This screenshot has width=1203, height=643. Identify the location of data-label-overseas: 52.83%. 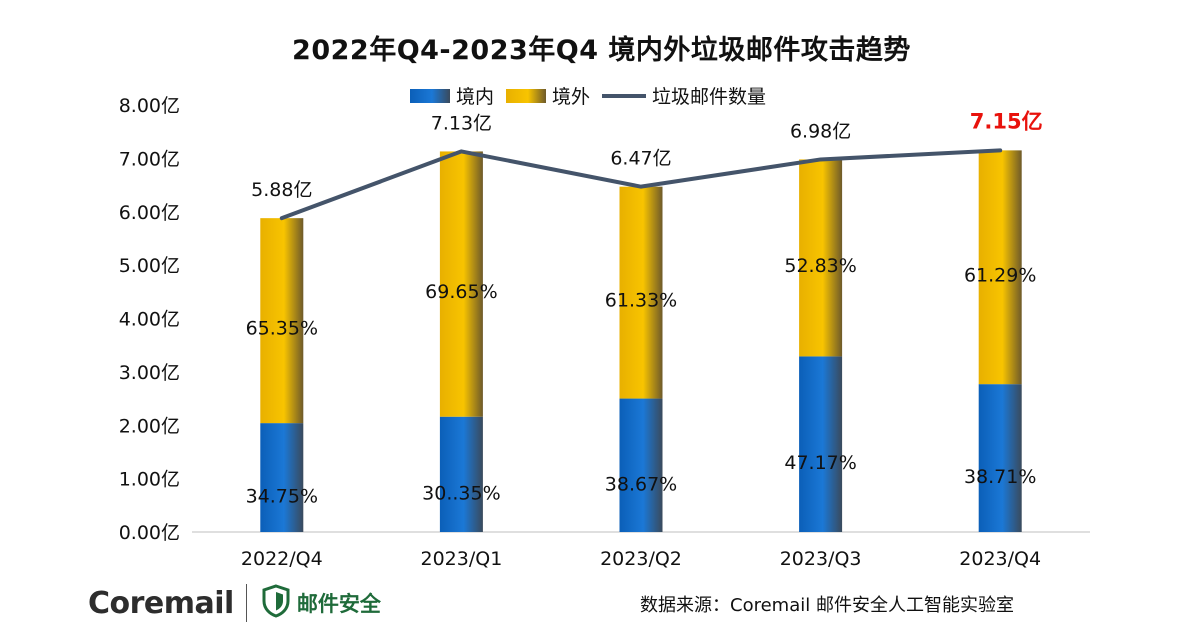
(820, 266).